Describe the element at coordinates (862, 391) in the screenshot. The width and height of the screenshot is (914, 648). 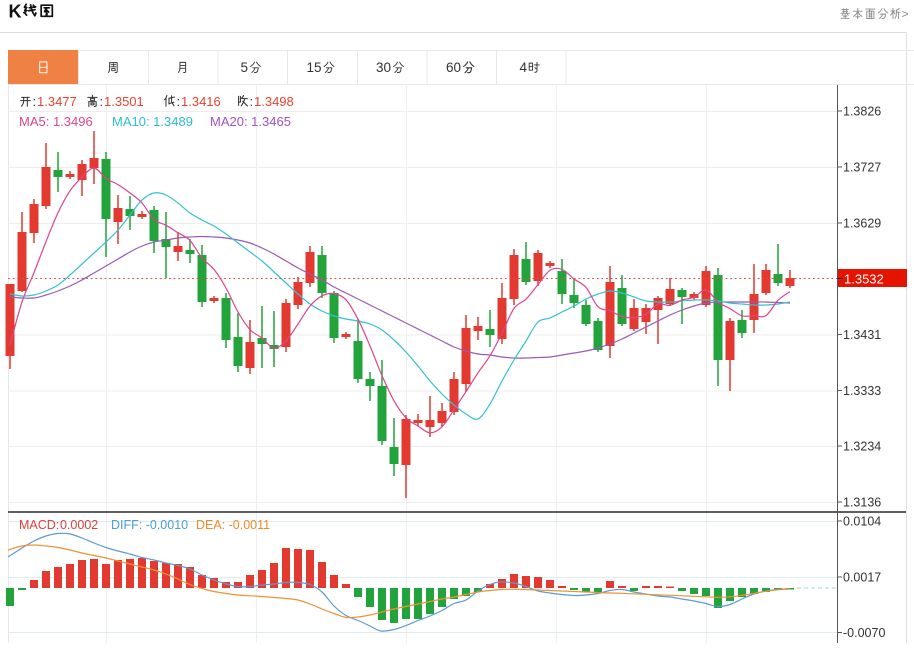
I see `svg-text: 1.3333` at that location.